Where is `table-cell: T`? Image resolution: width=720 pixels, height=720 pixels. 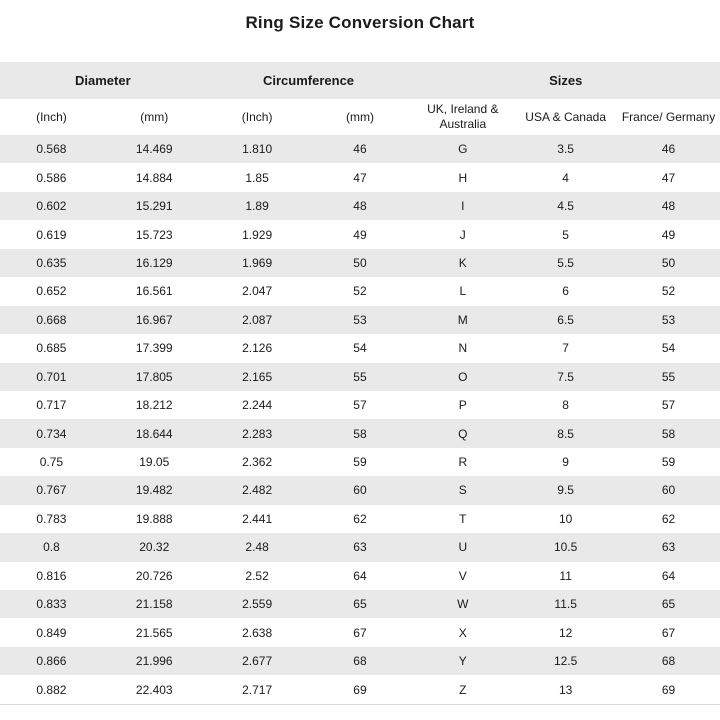 table-cell: T is located at coordinates (463, 519).